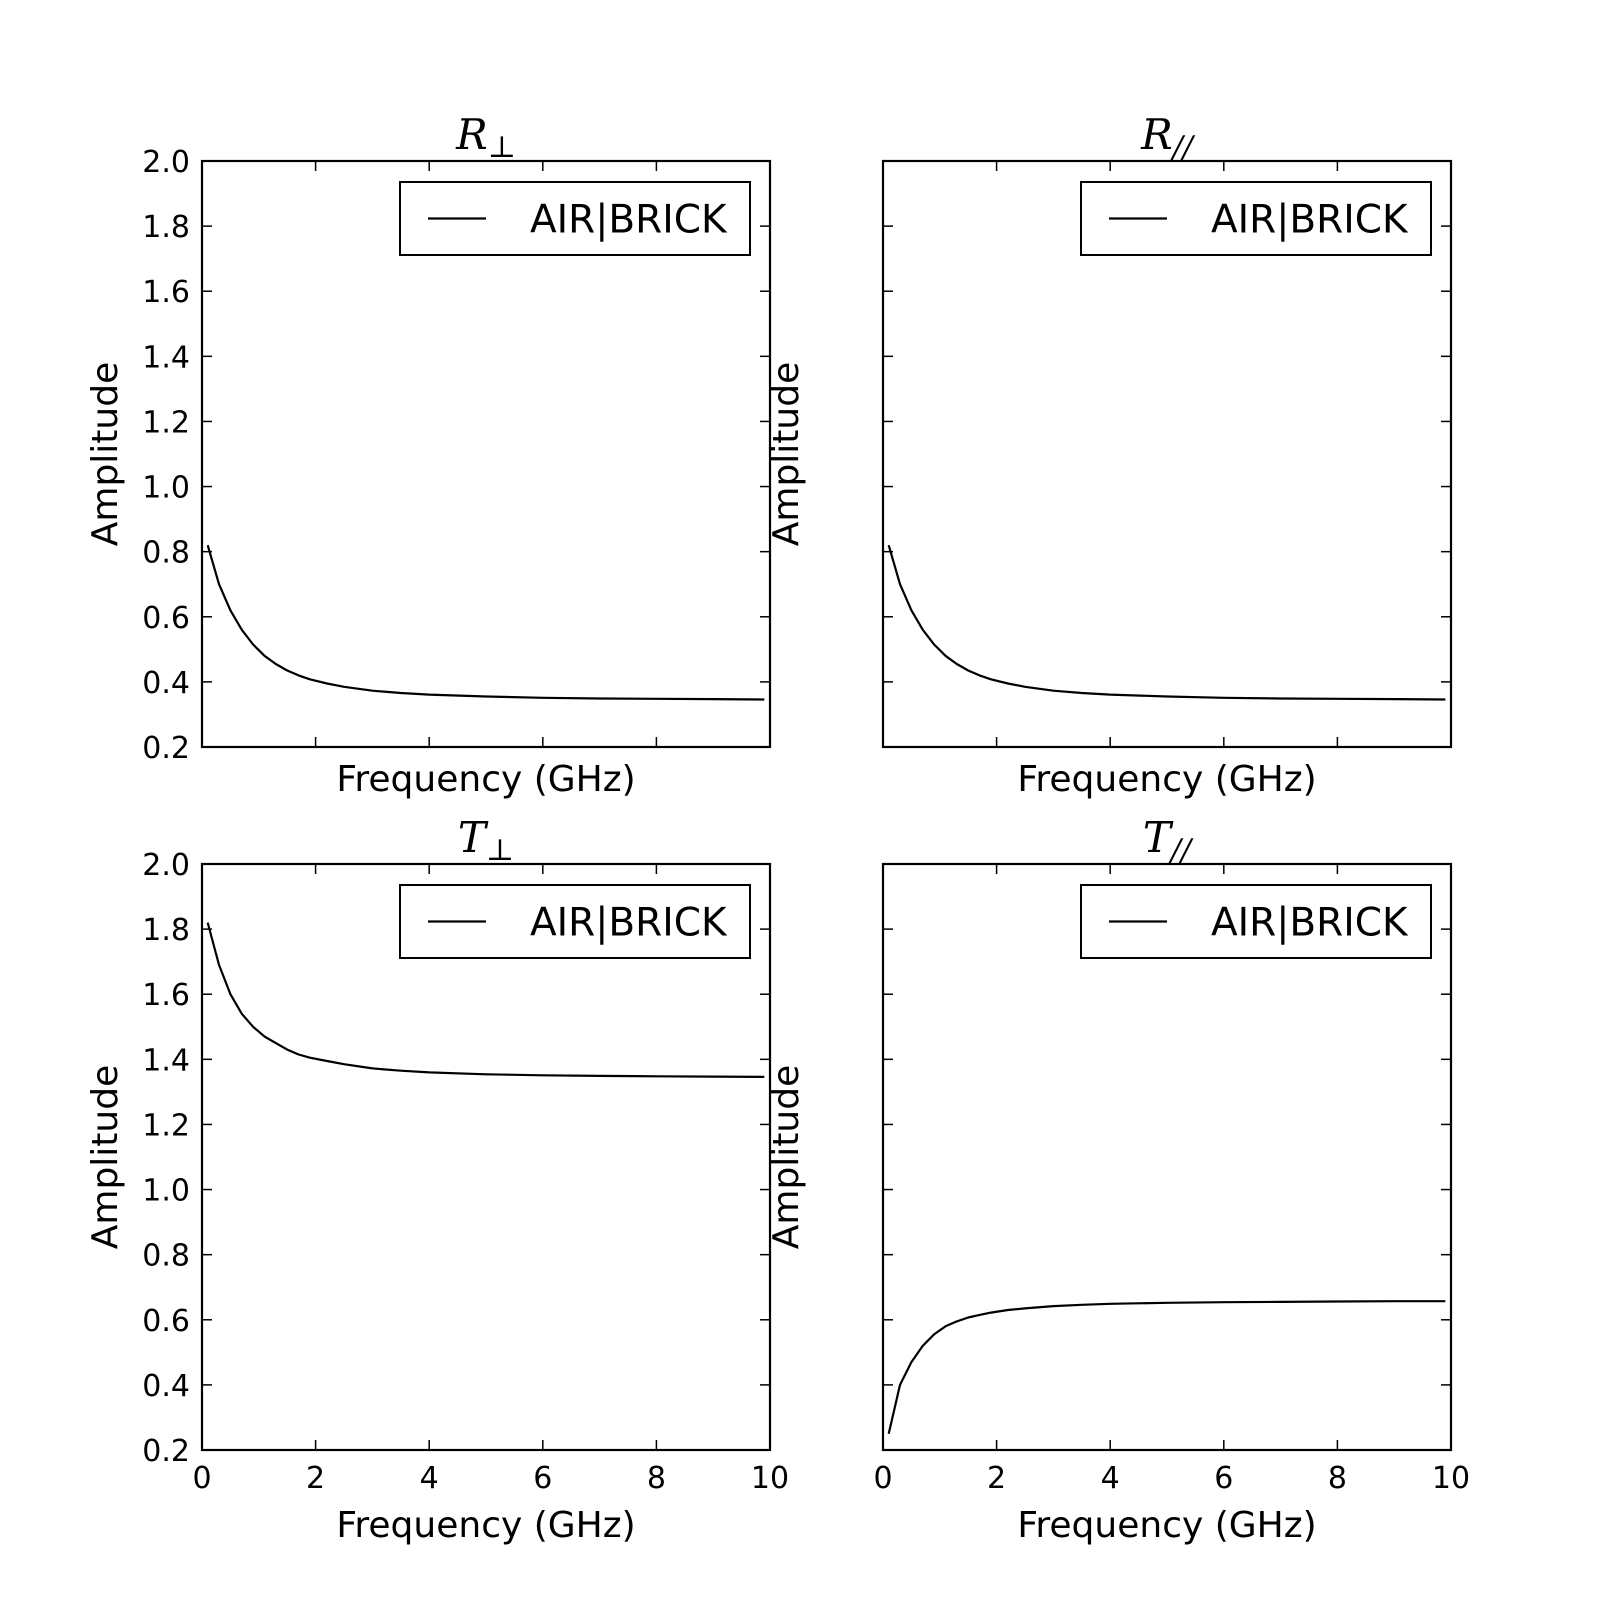  I want to click on subplot-title: R//, so click(1168, 137).